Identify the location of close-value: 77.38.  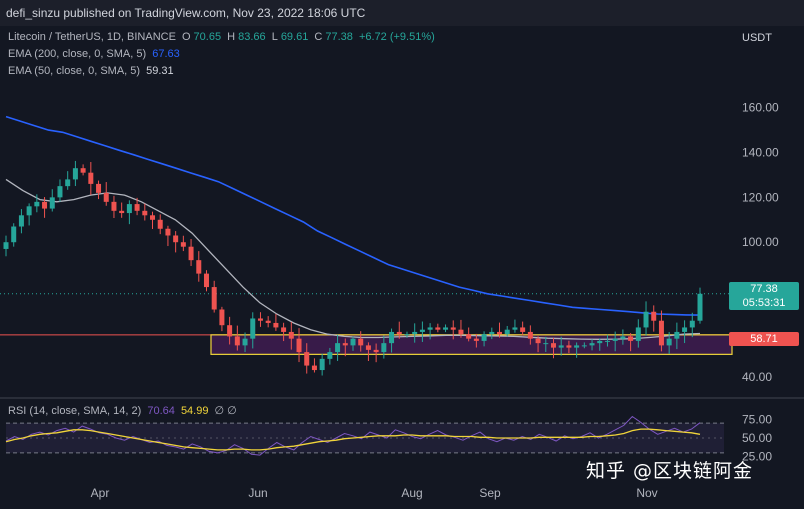
(339, 37).